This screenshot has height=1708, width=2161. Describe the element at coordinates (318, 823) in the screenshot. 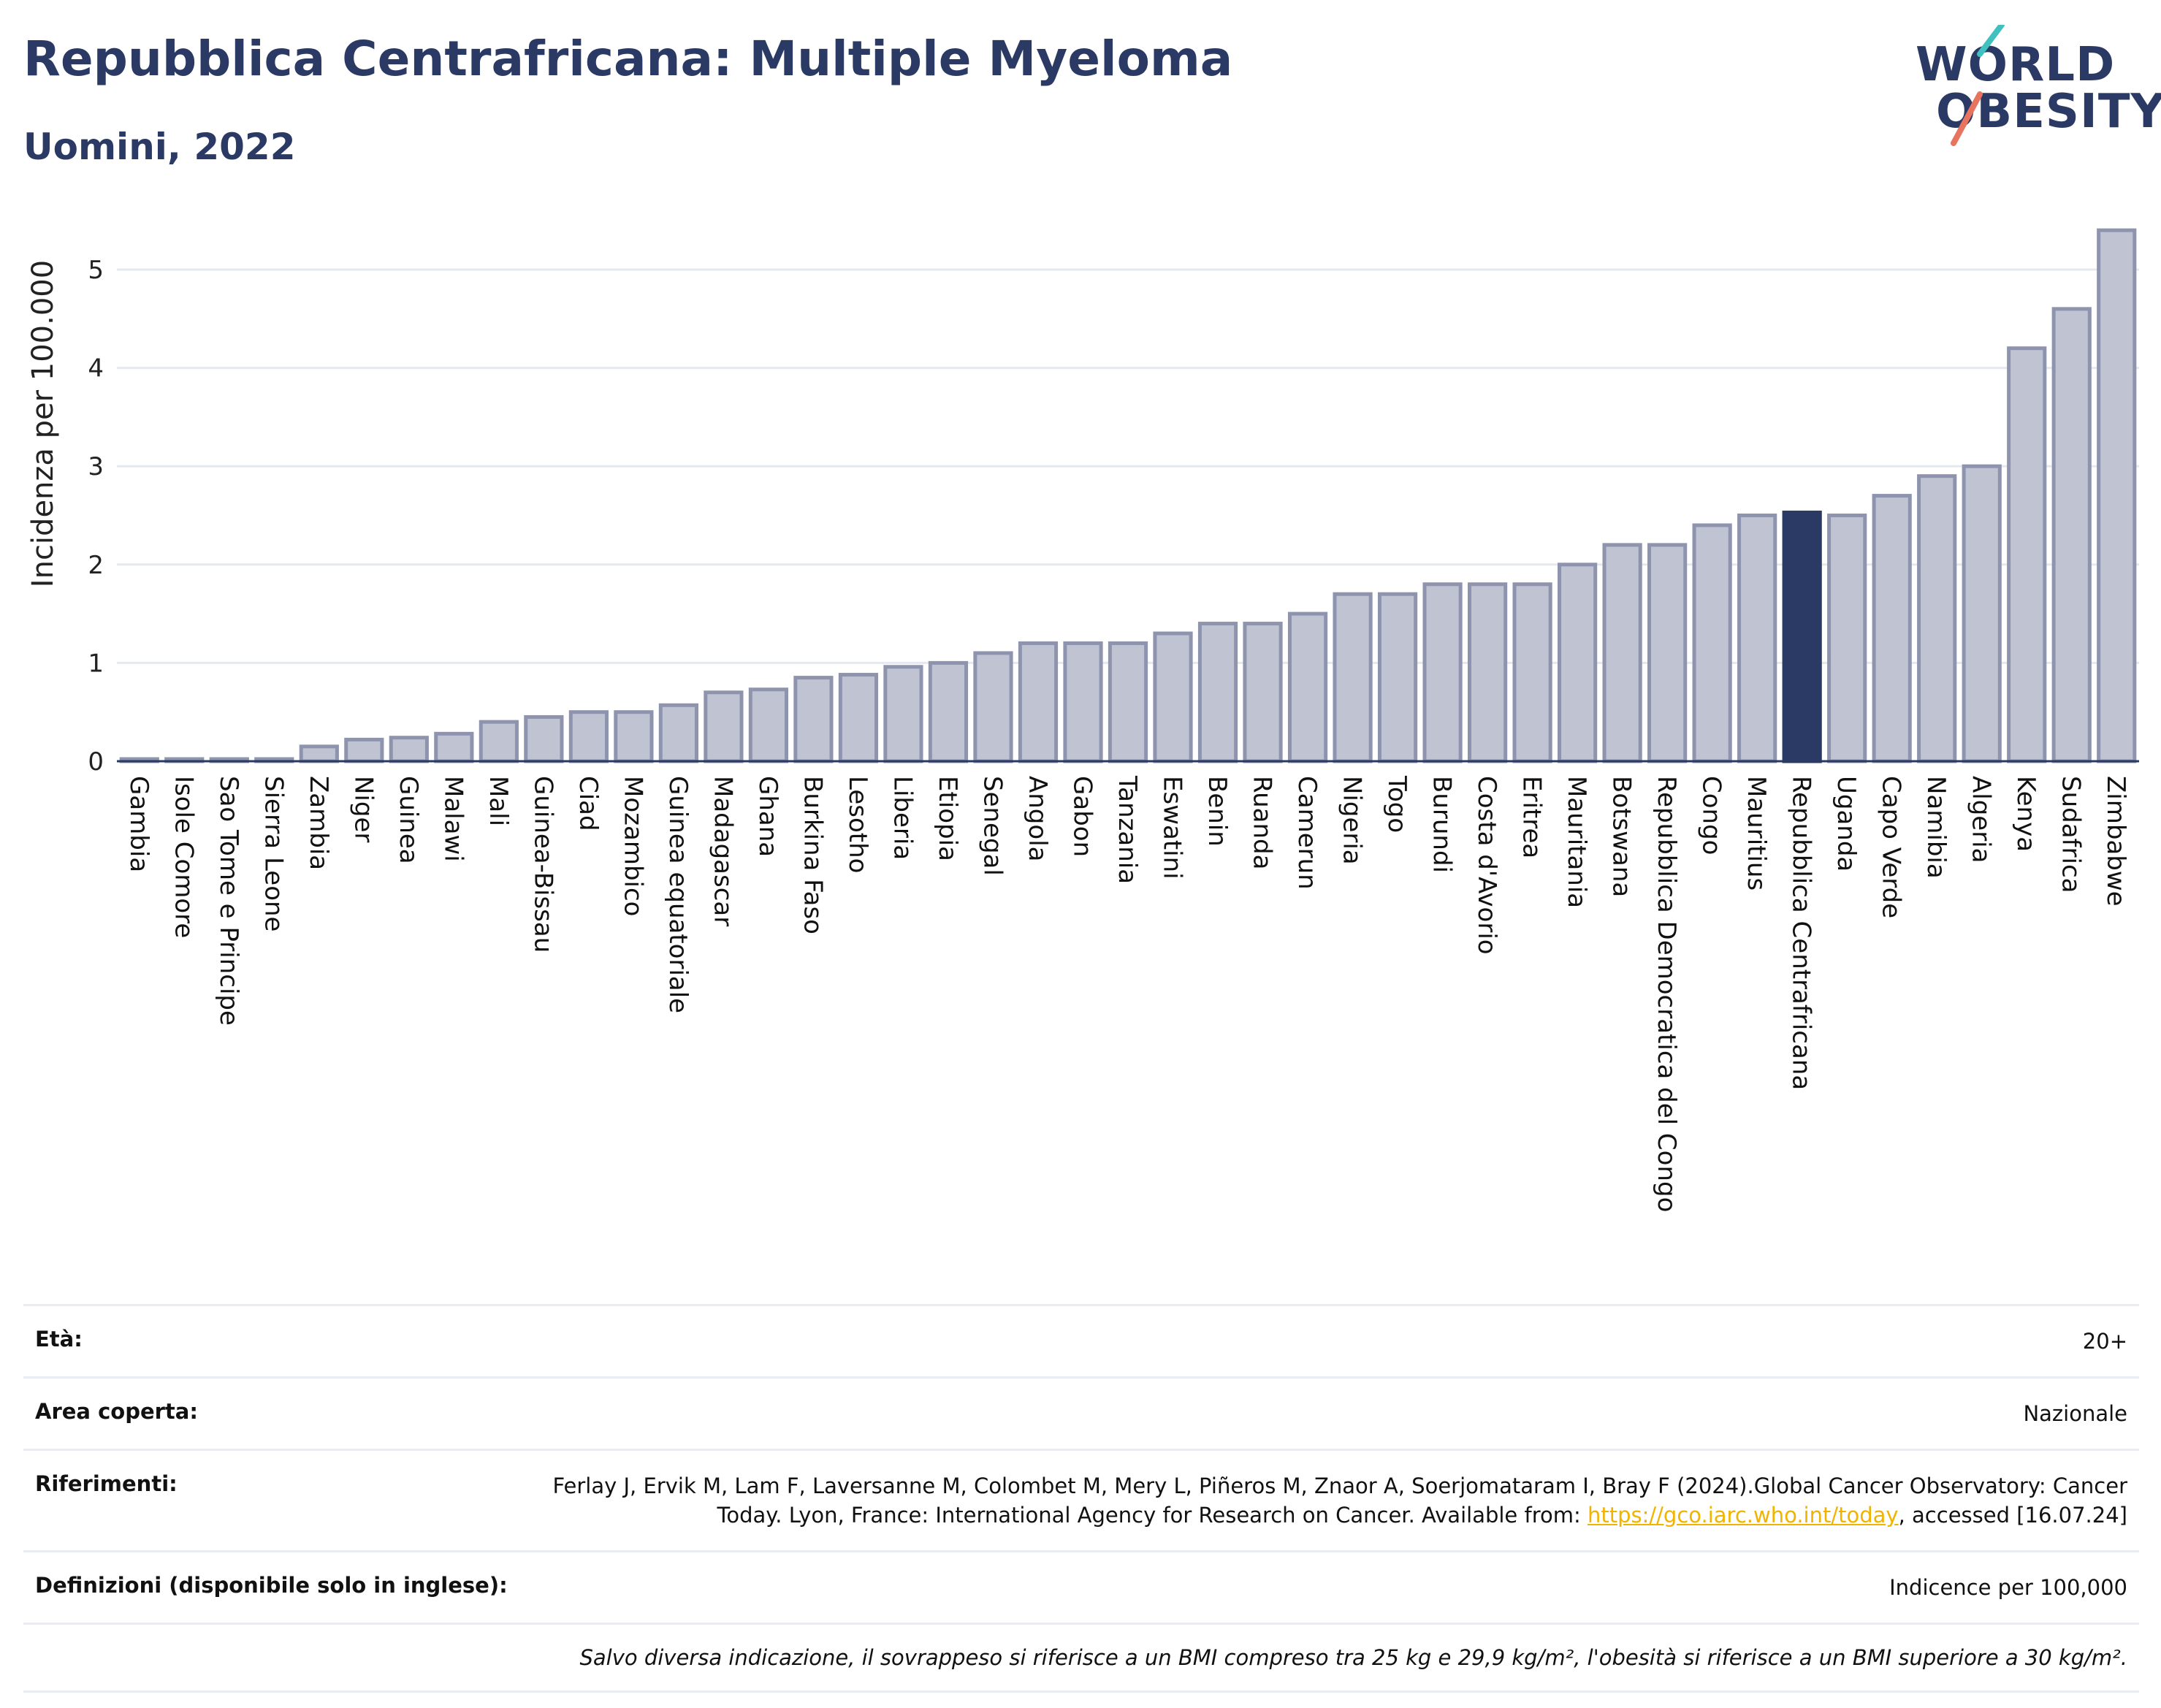

I see `x-tick-label: Zambia` at that location.